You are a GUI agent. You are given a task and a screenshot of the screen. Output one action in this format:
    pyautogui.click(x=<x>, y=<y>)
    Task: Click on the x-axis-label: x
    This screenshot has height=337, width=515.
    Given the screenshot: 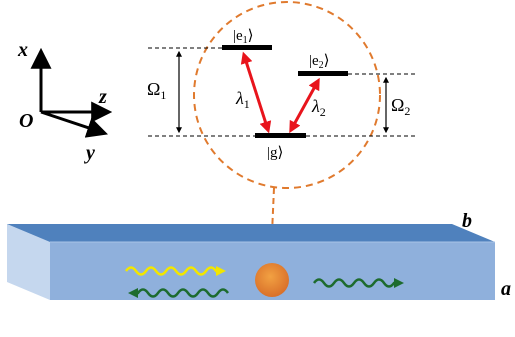 What is the action you would take?
    pyautogui.click(x=22, y=50)
    